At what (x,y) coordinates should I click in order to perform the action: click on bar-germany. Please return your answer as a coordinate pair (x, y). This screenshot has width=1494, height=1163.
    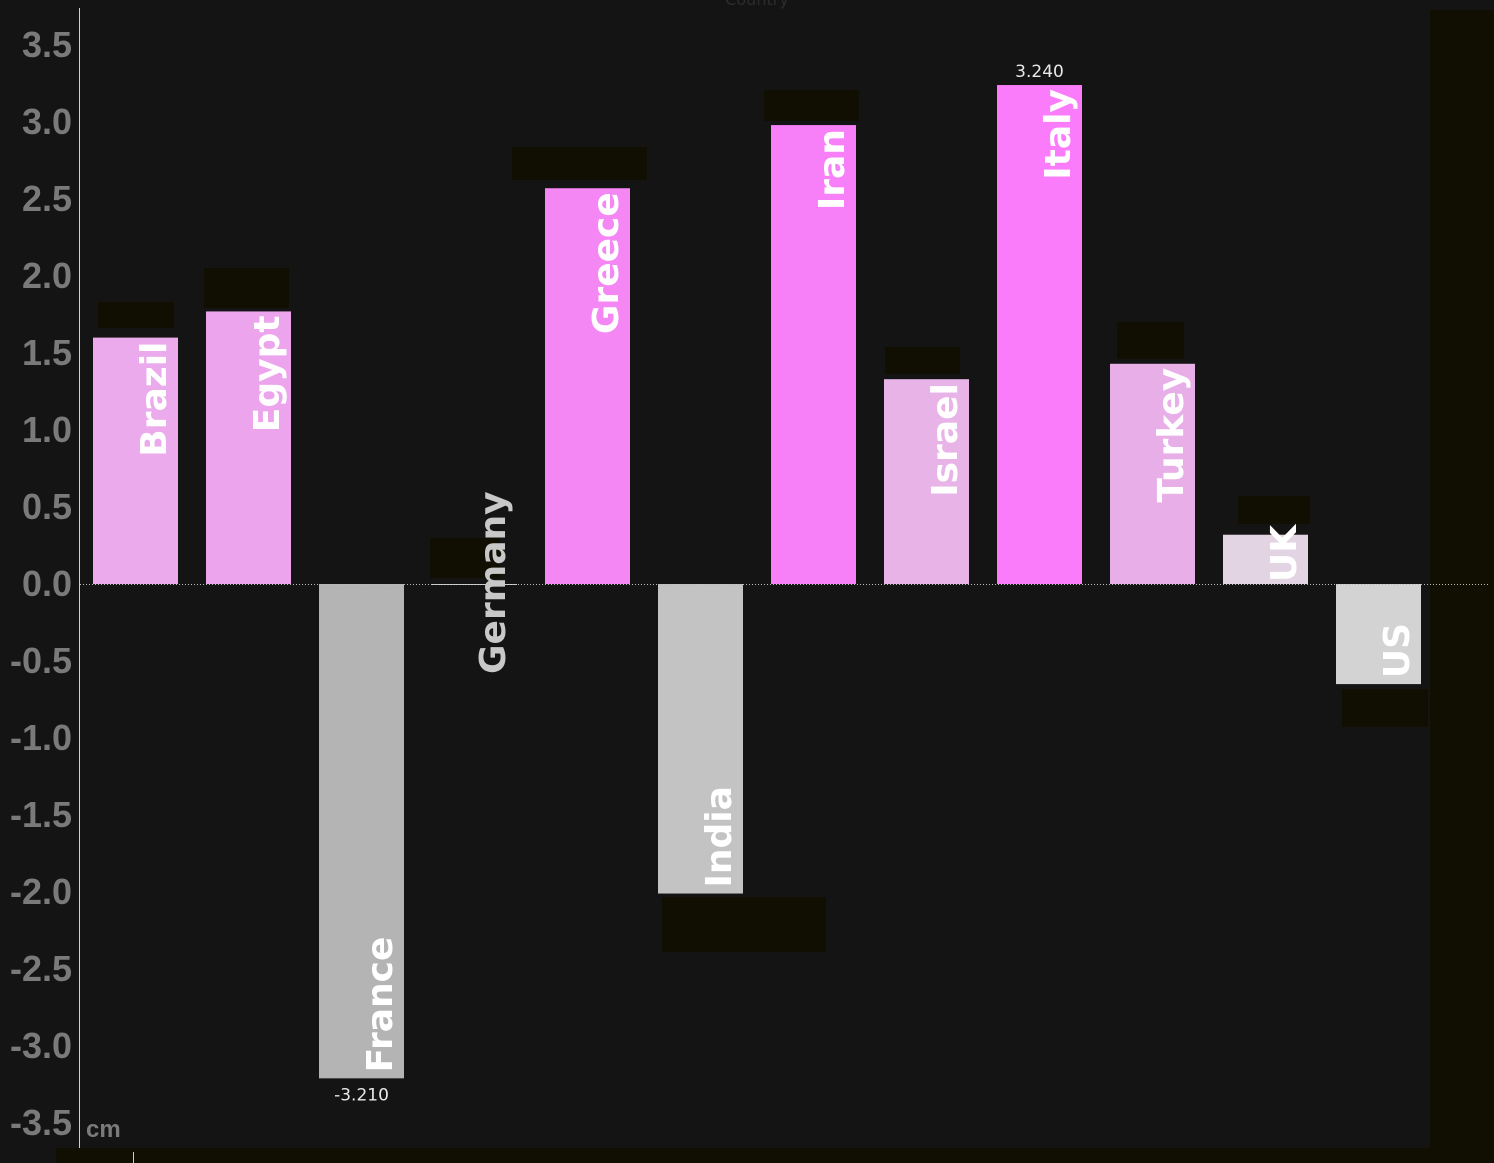
    Looking at the image, I should click on (474, 584).